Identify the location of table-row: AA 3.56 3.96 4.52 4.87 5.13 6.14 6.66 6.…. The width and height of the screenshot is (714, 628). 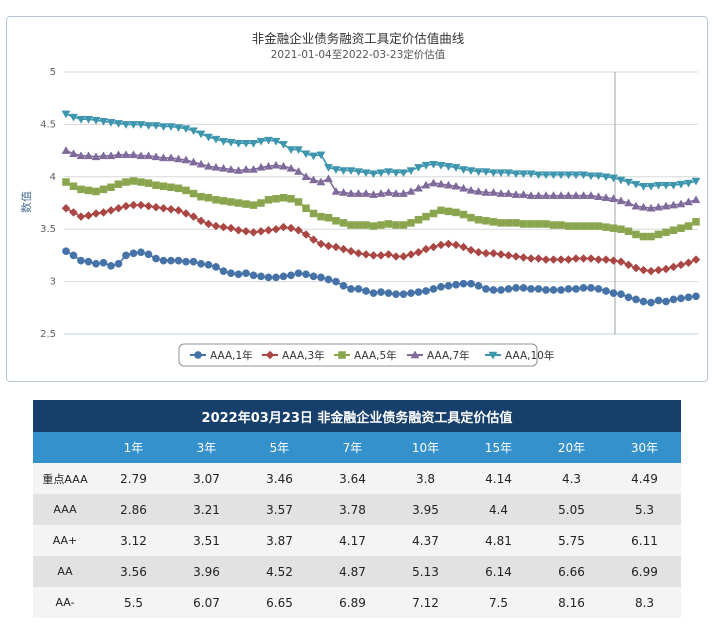
(357, 571).